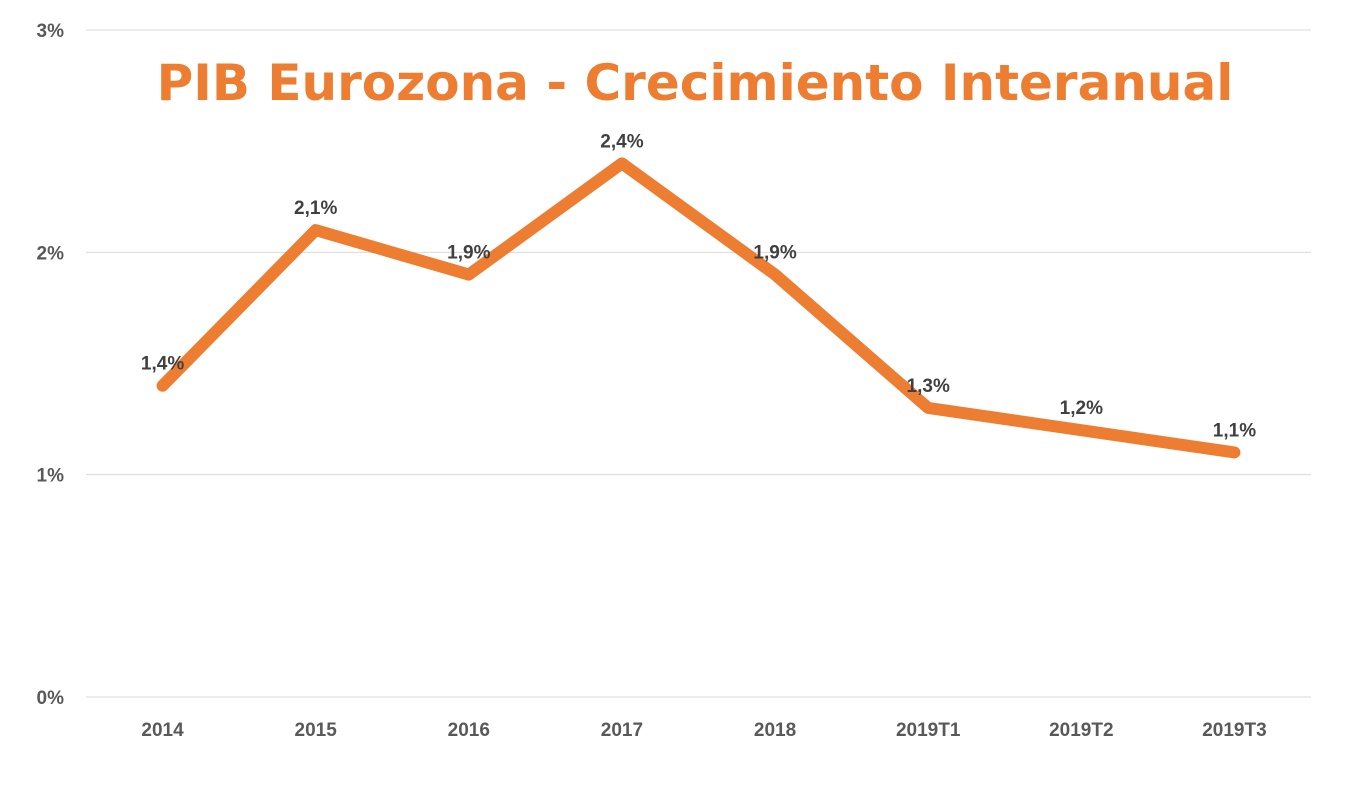  What do you see at coordinates (1234, 730) in the screenshot?
I see `x-tick-label: 2019T3` at bounding box center [1234, 730].